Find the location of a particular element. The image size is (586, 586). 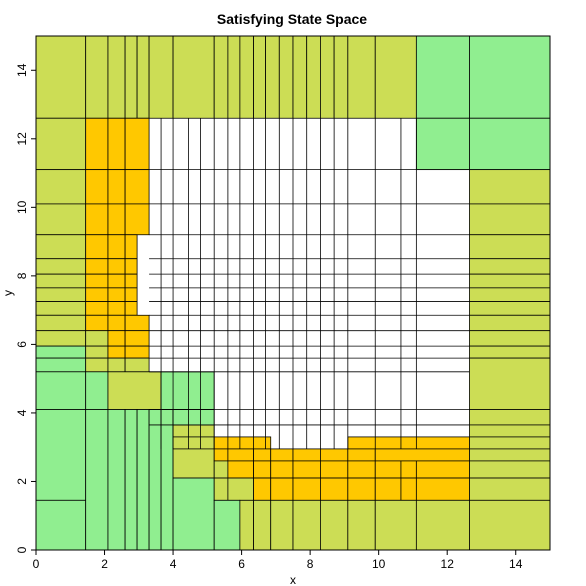

chart-title: Satisfying State Space is located at coordinates (292, 19).